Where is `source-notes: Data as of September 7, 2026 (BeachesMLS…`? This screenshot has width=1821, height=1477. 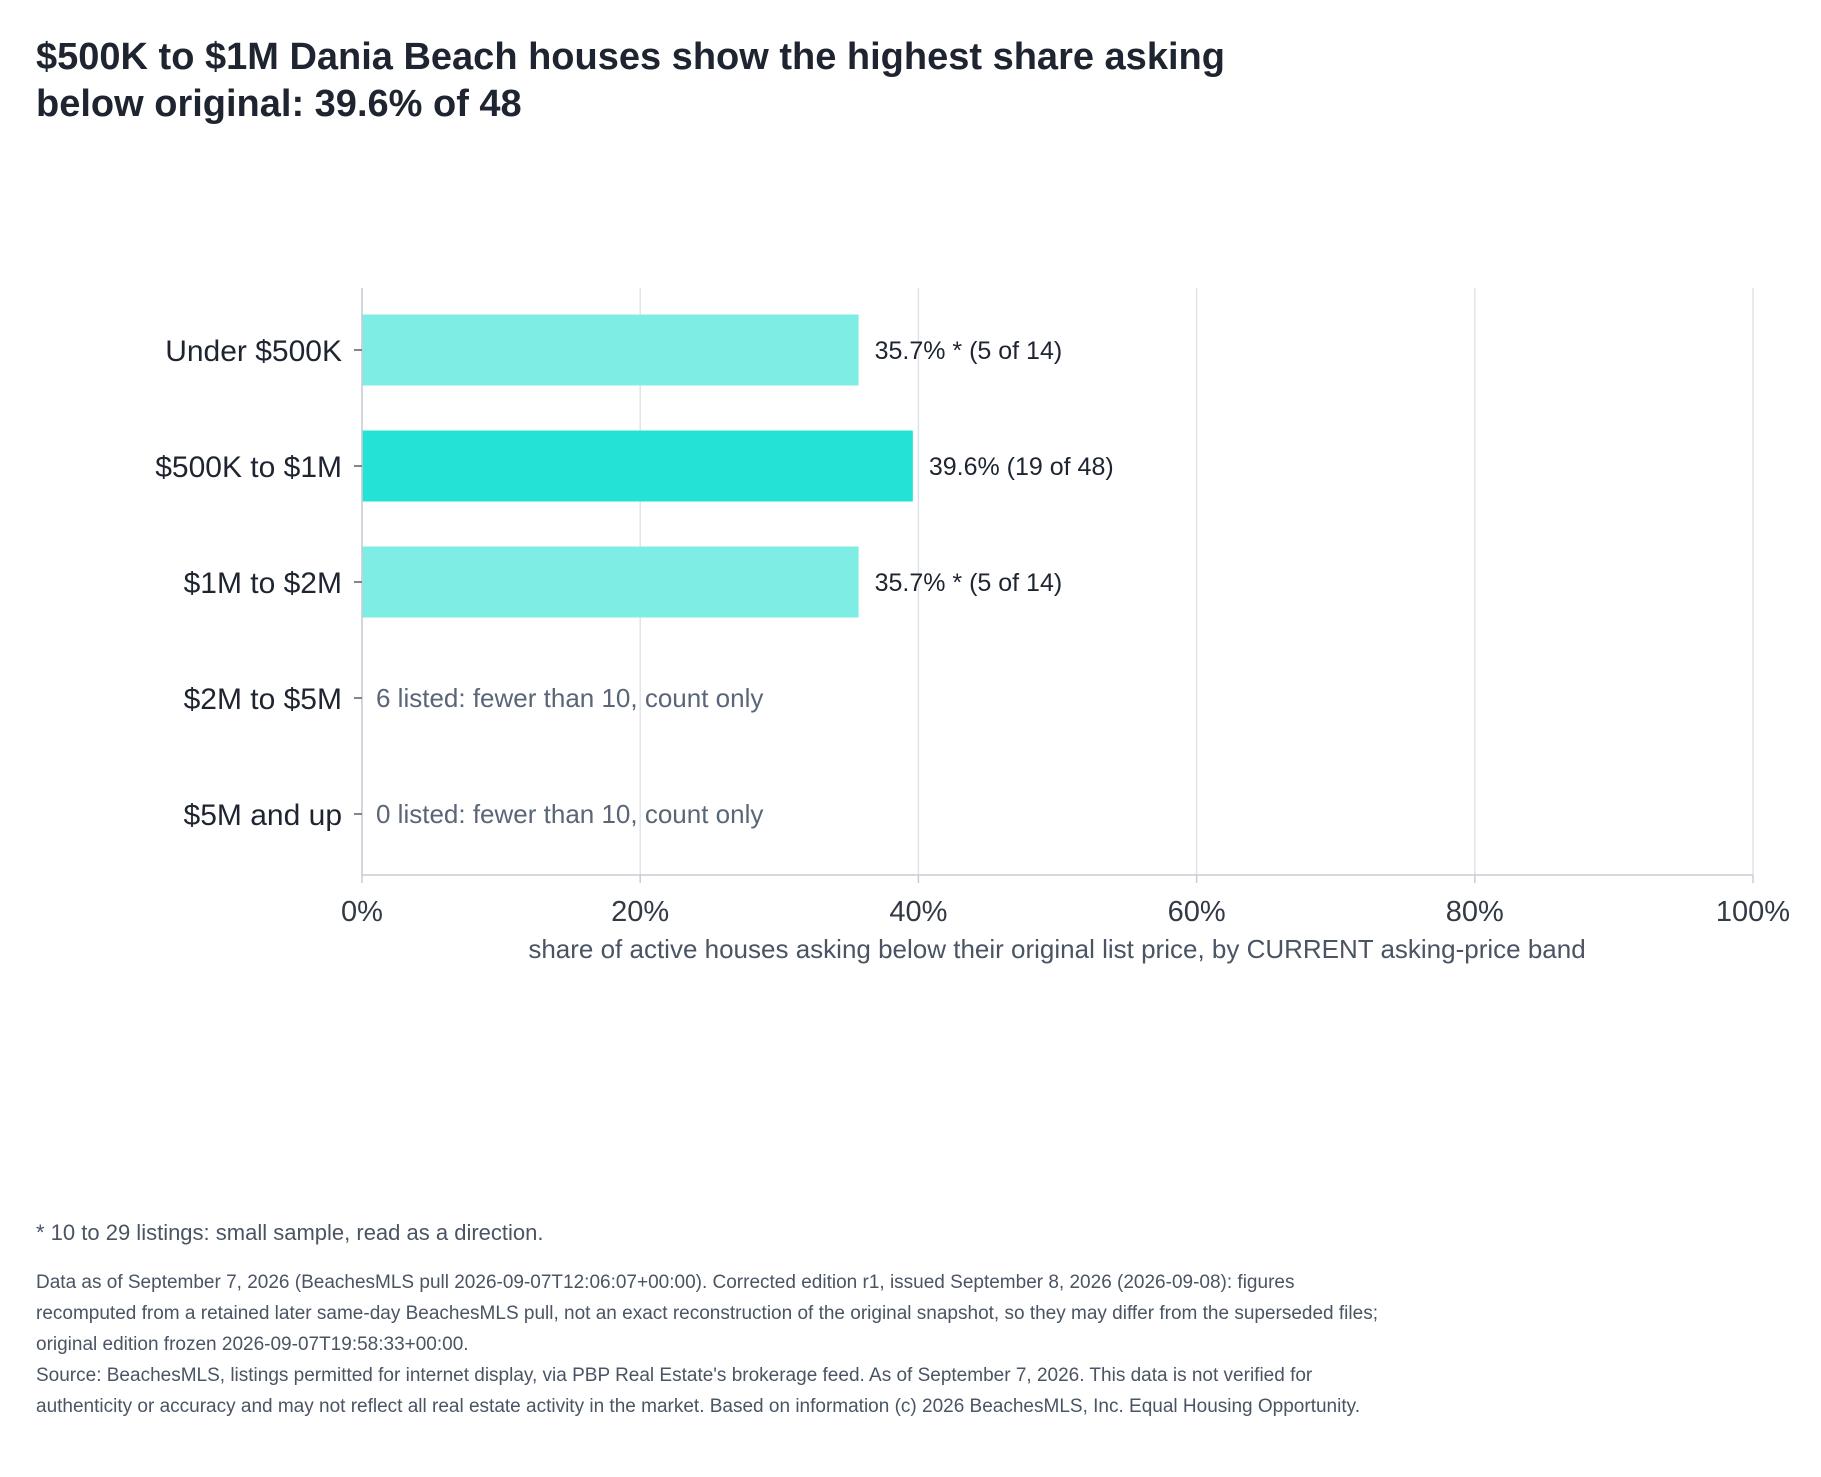
source-notes: Data as of September 7, 2026 (BeachesMLS… is located at coordinates (716, 1344).